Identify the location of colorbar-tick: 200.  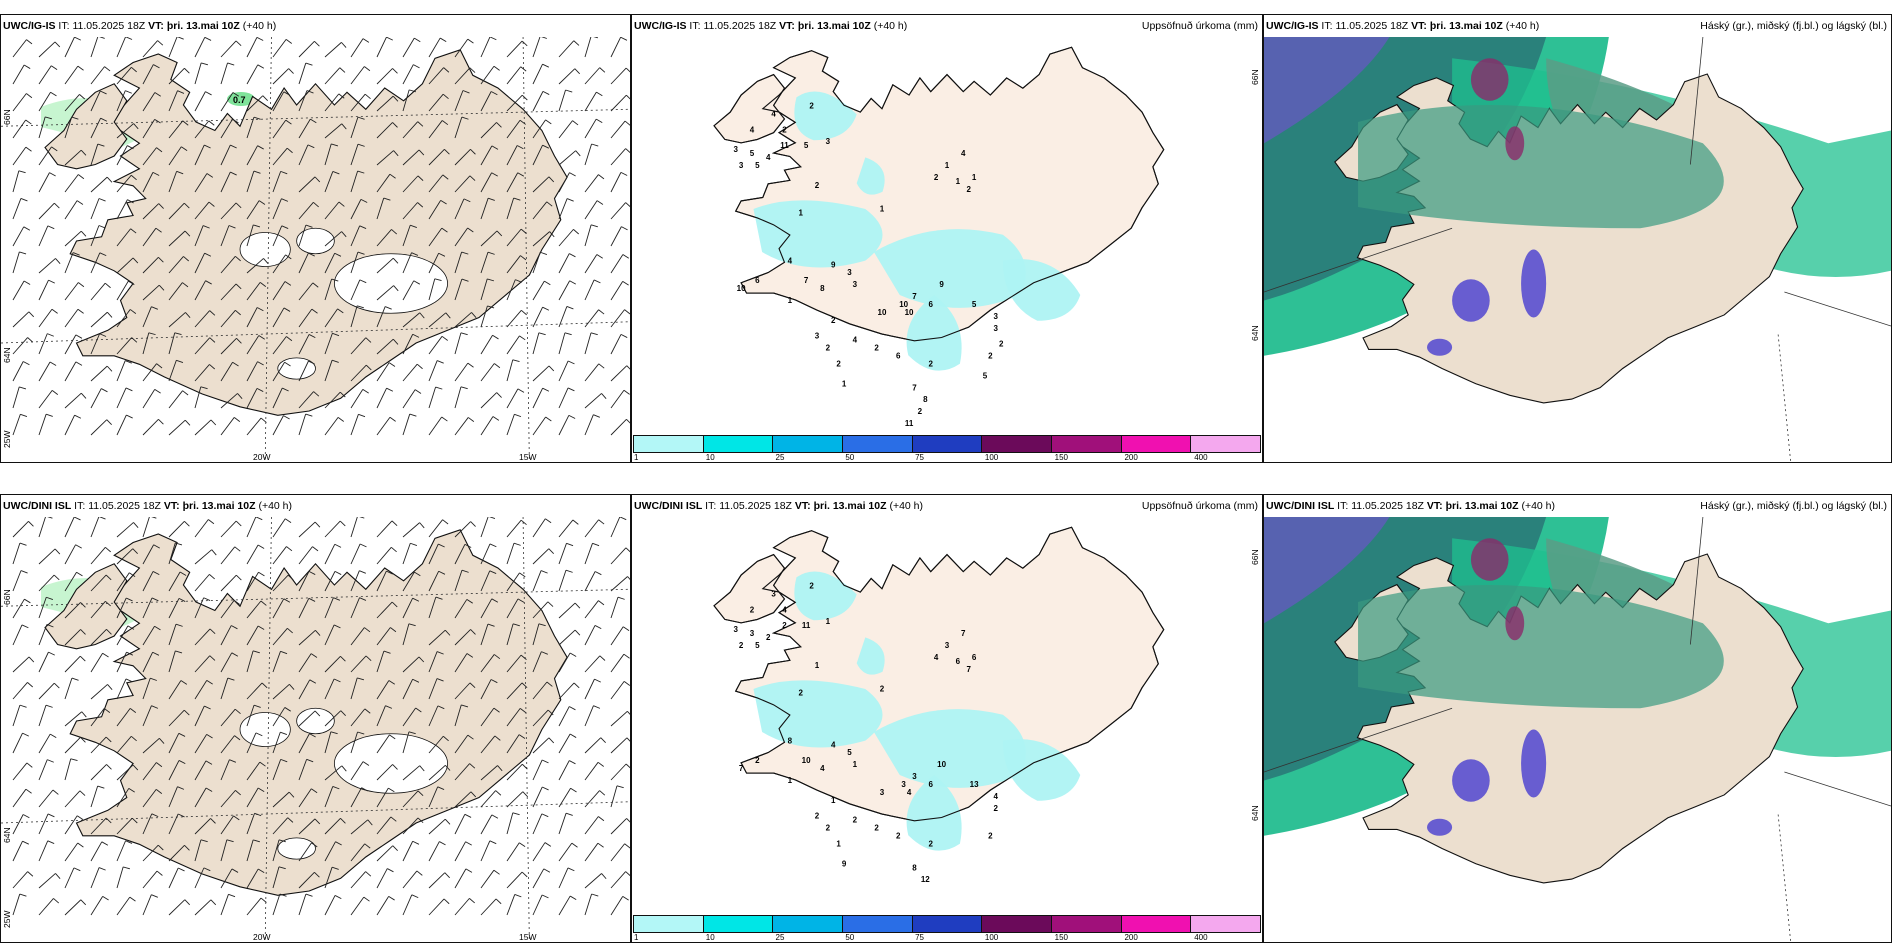
(1131, 457).